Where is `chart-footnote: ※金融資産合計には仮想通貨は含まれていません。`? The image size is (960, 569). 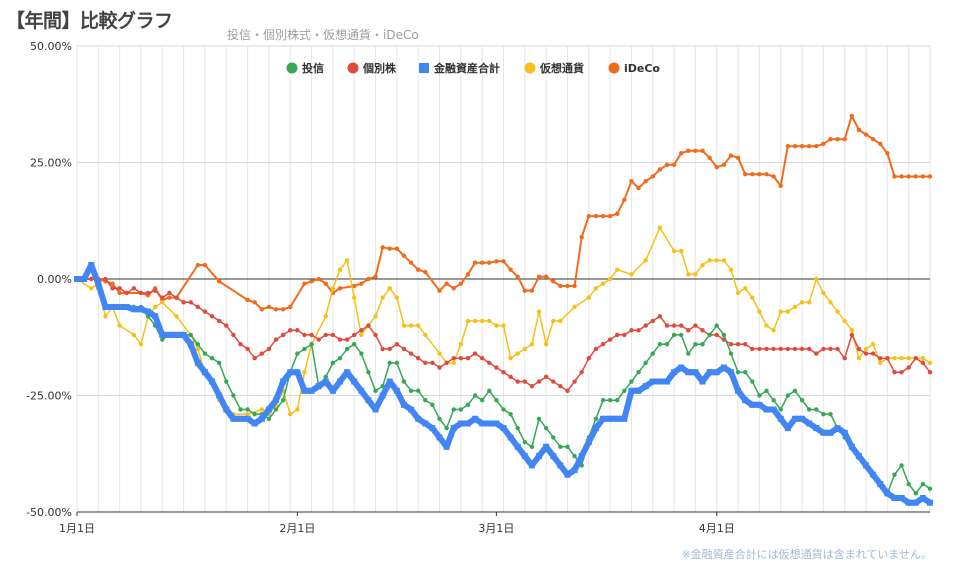 chart-footnote: ※金融資産合計には仮想通貨は含まれていません。 is located at coordinates (806, 554).